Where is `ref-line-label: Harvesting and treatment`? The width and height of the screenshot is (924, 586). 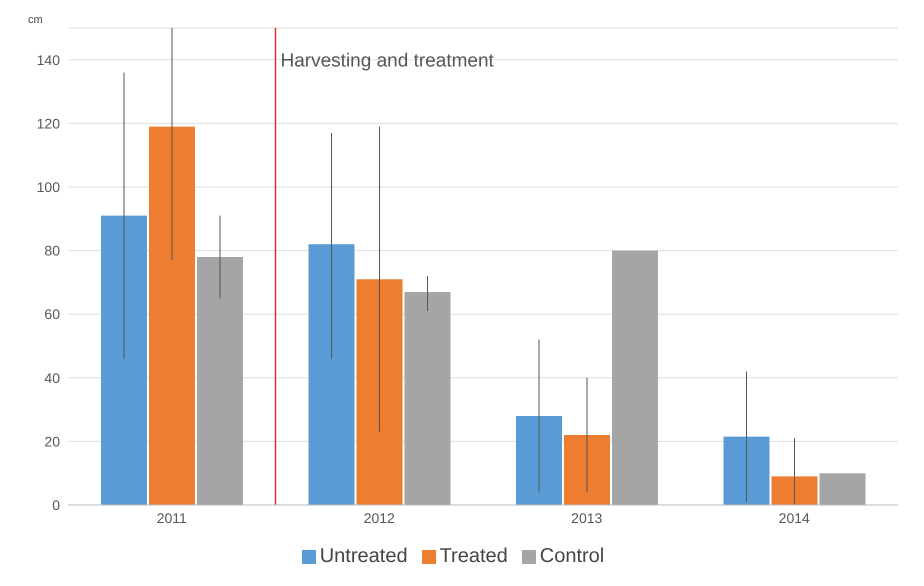
ref-line-label: Harvesting and treatment is located at coordinates (387, 61).